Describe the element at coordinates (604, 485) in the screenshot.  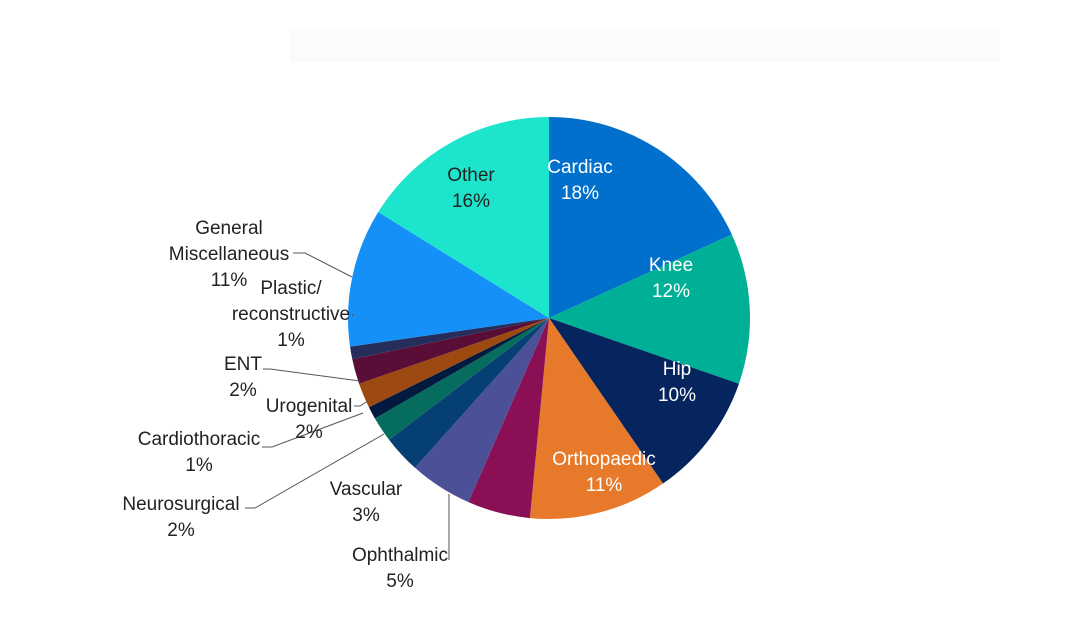
I see `slice-label-orthopaedic-11-line-1: 11%` at that location.